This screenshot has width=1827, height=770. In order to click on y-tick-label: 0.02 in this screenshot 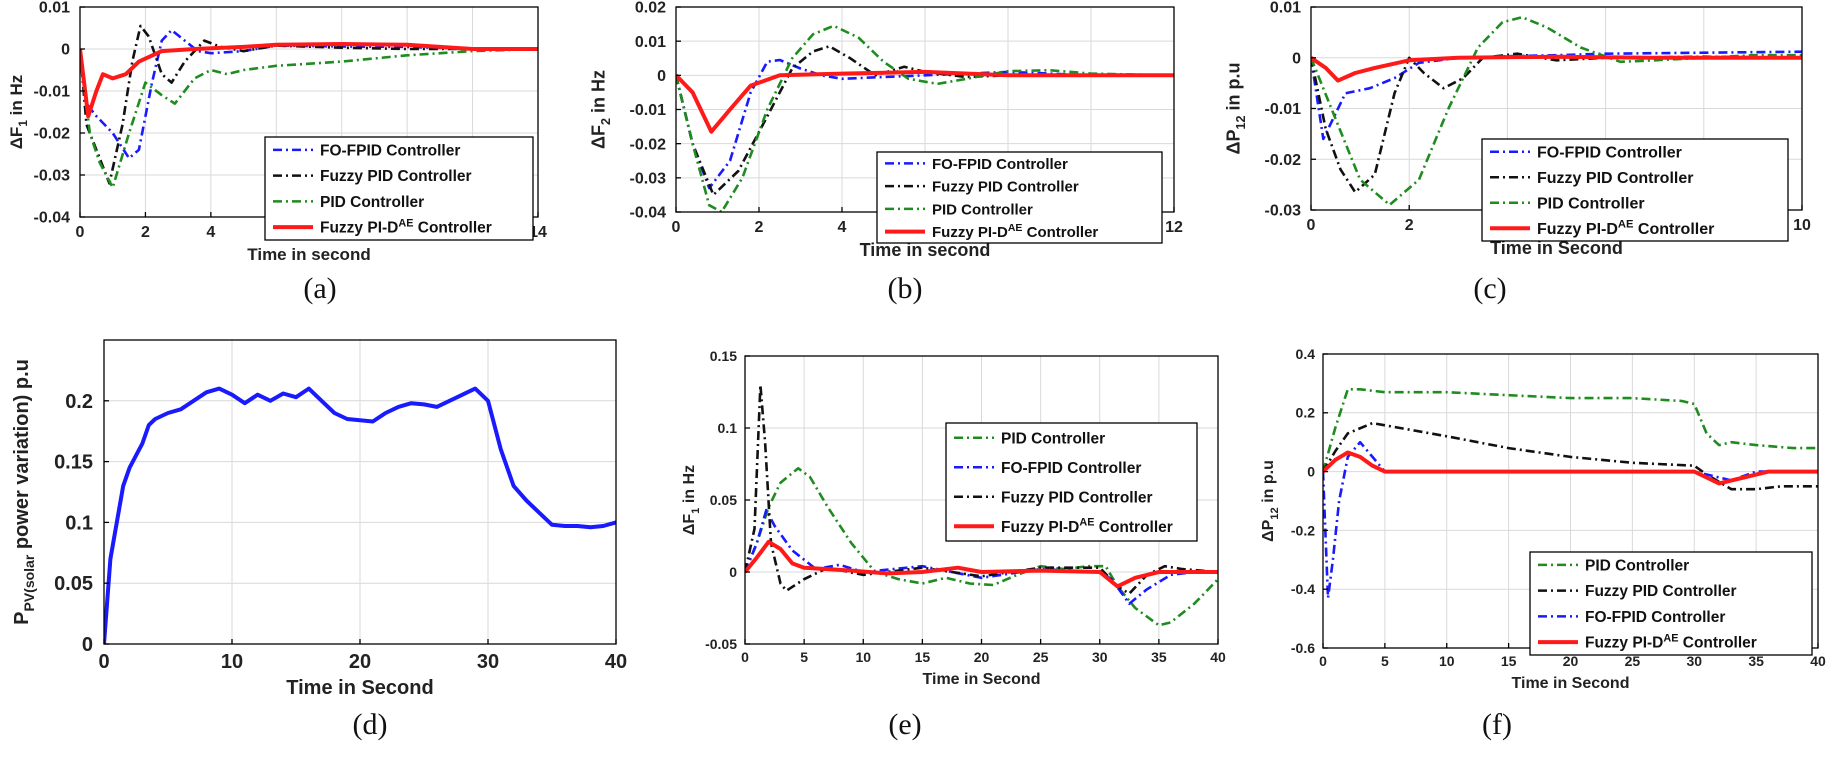, I will do `click(650, 8)`.